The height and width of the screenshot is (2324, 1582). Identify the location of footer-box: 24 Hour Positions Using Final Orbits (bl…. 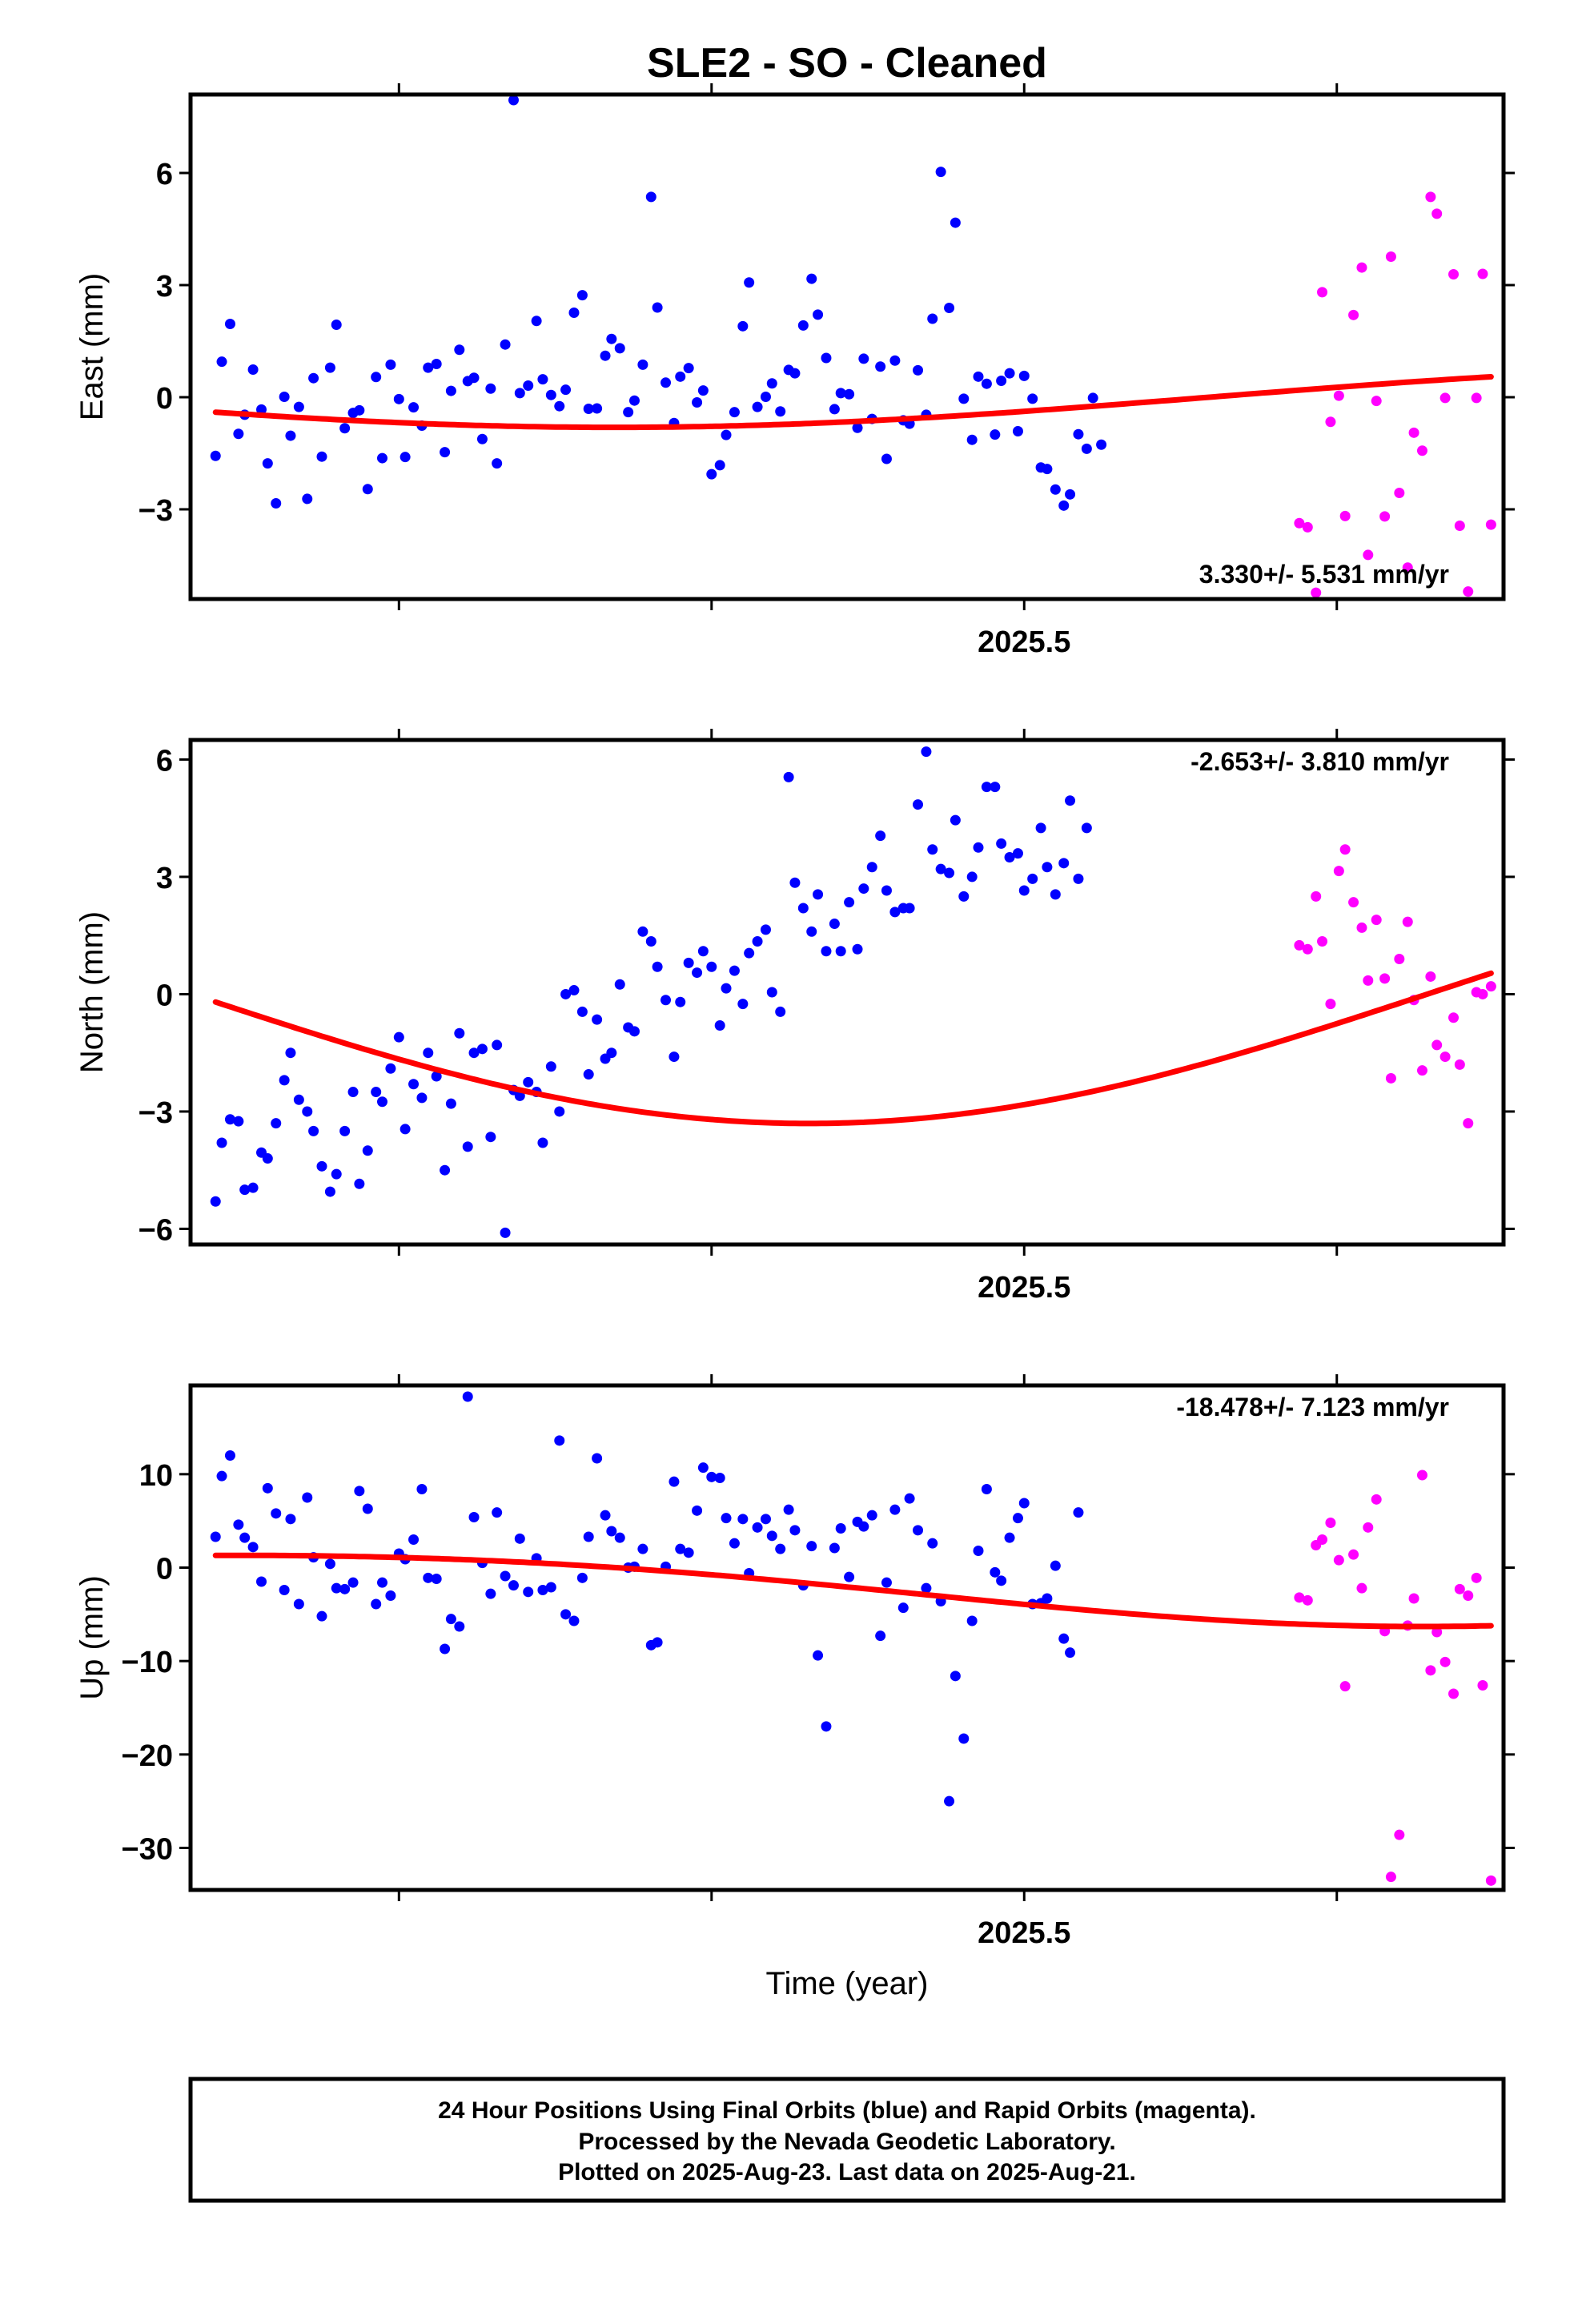
(847, 2140).